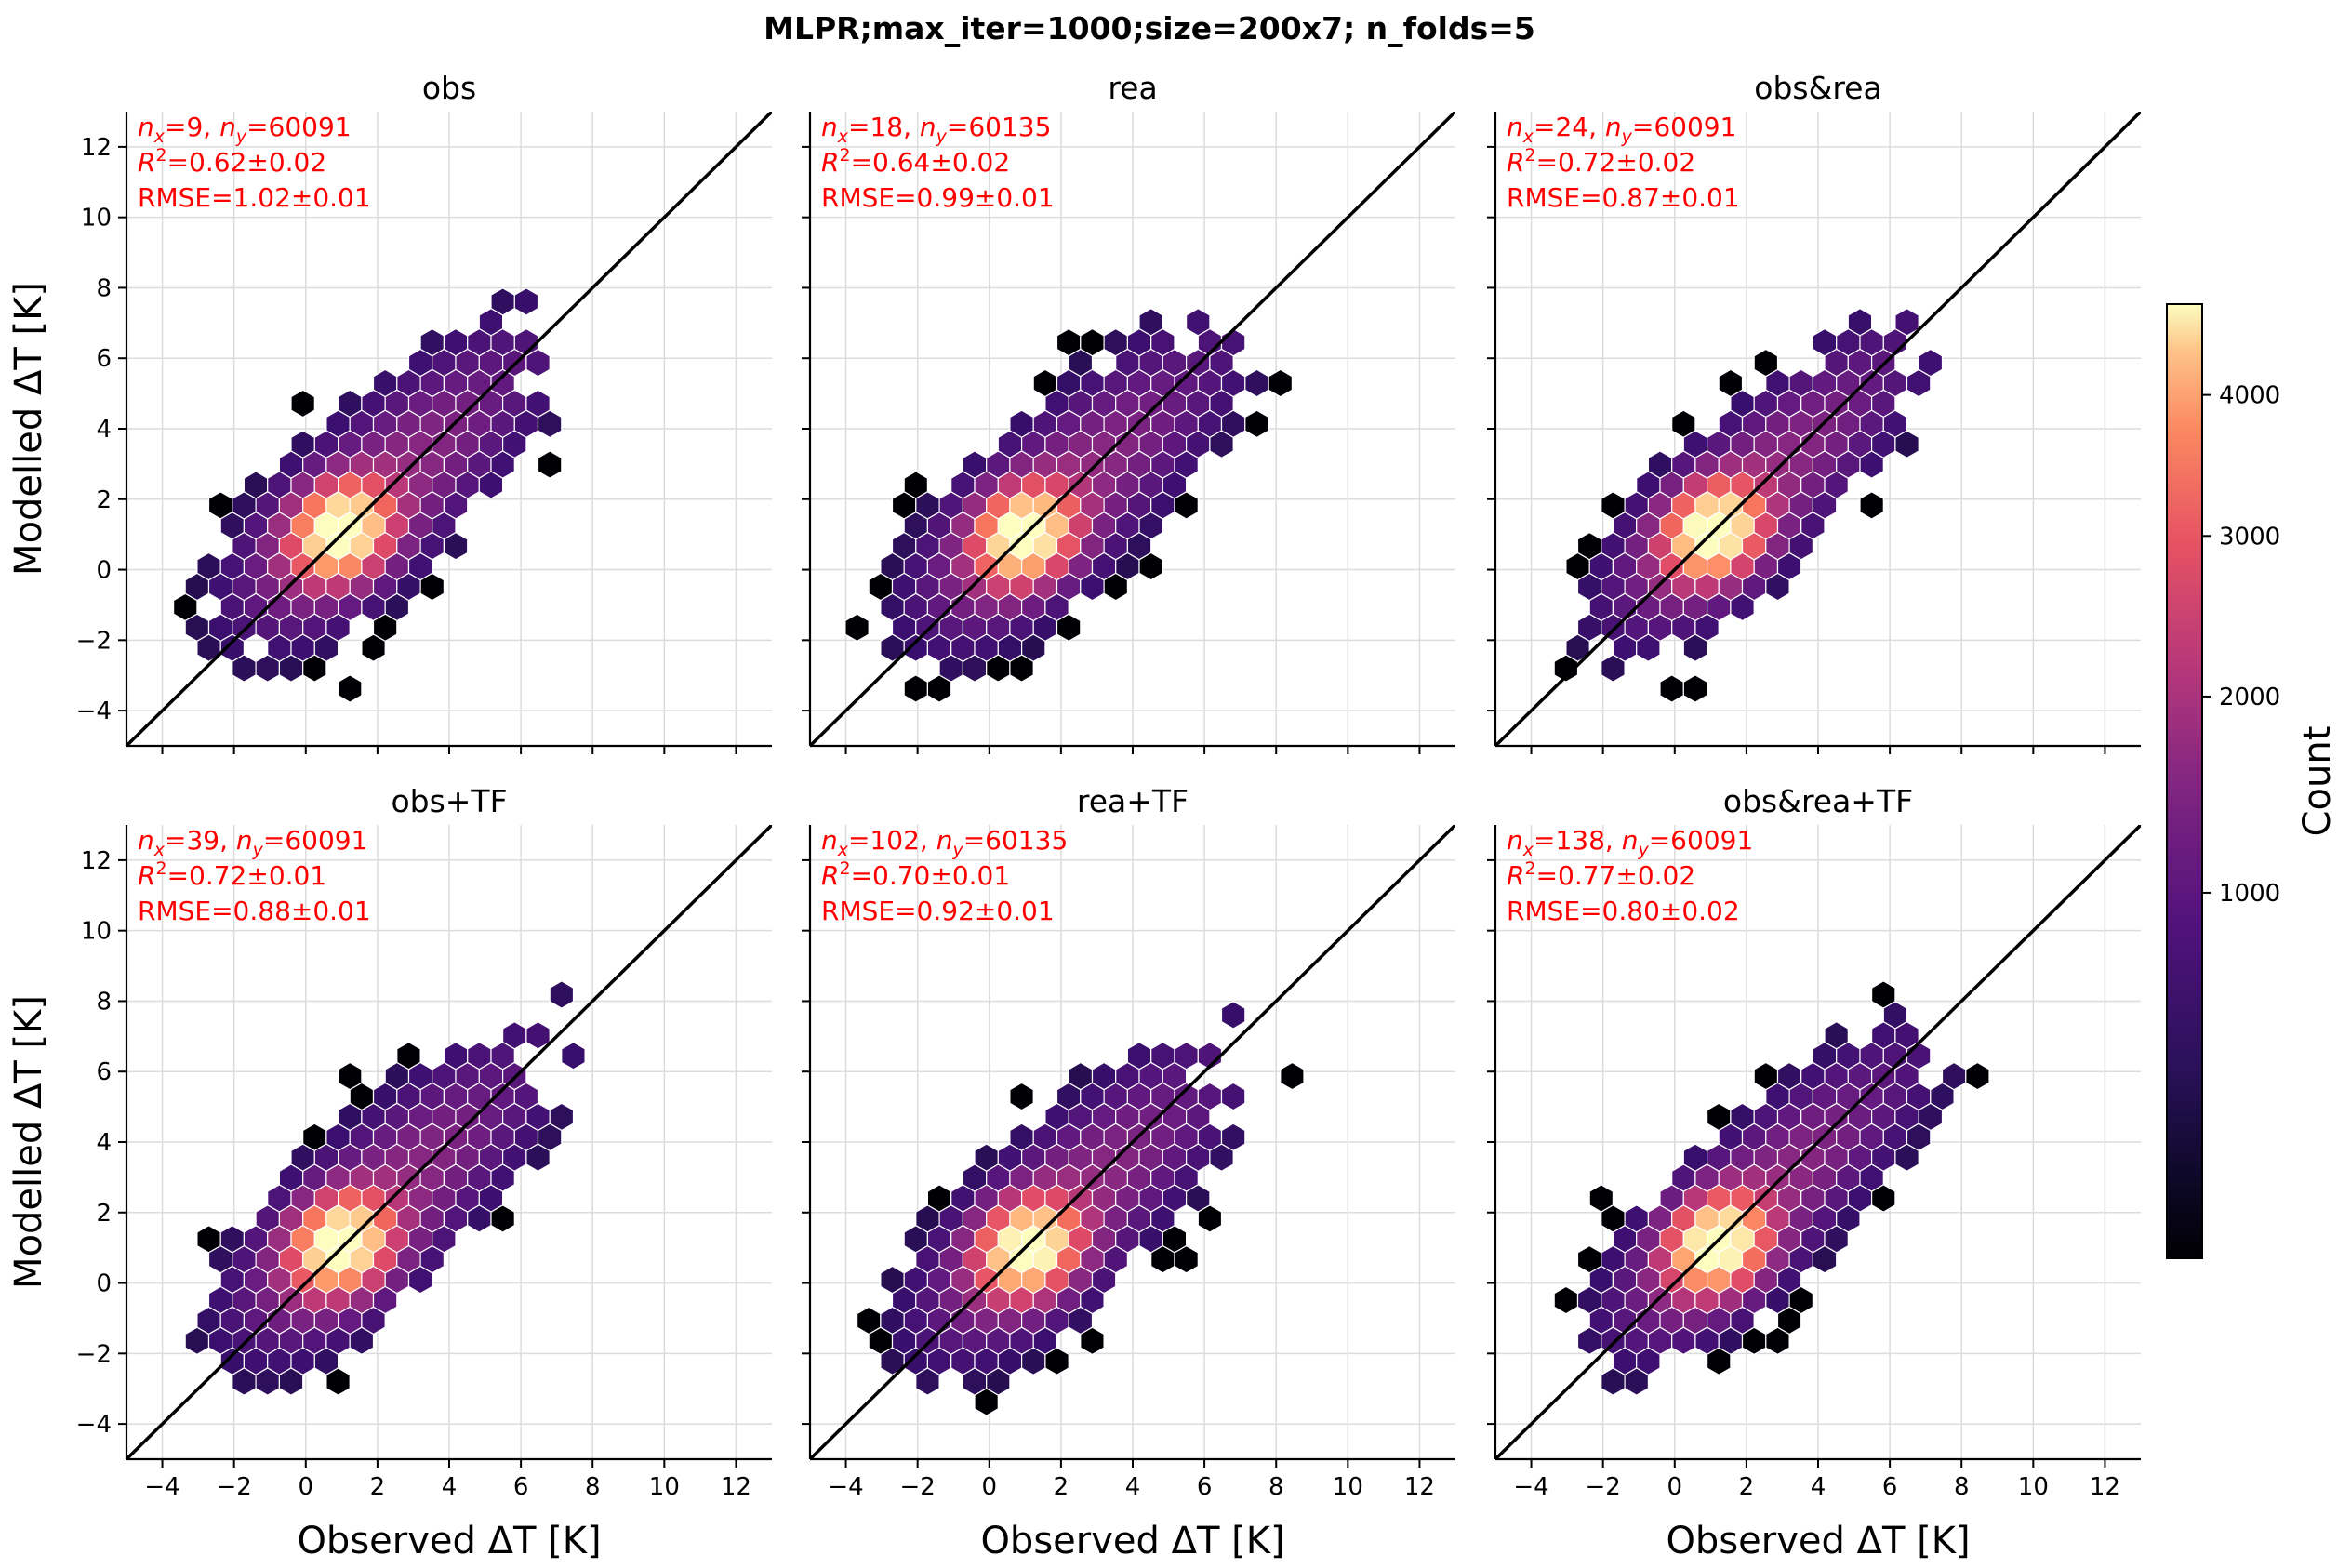 The height and width of the screenshot is (1568, 2351). I want to click on ny-value: =60135, so click(999, 127).